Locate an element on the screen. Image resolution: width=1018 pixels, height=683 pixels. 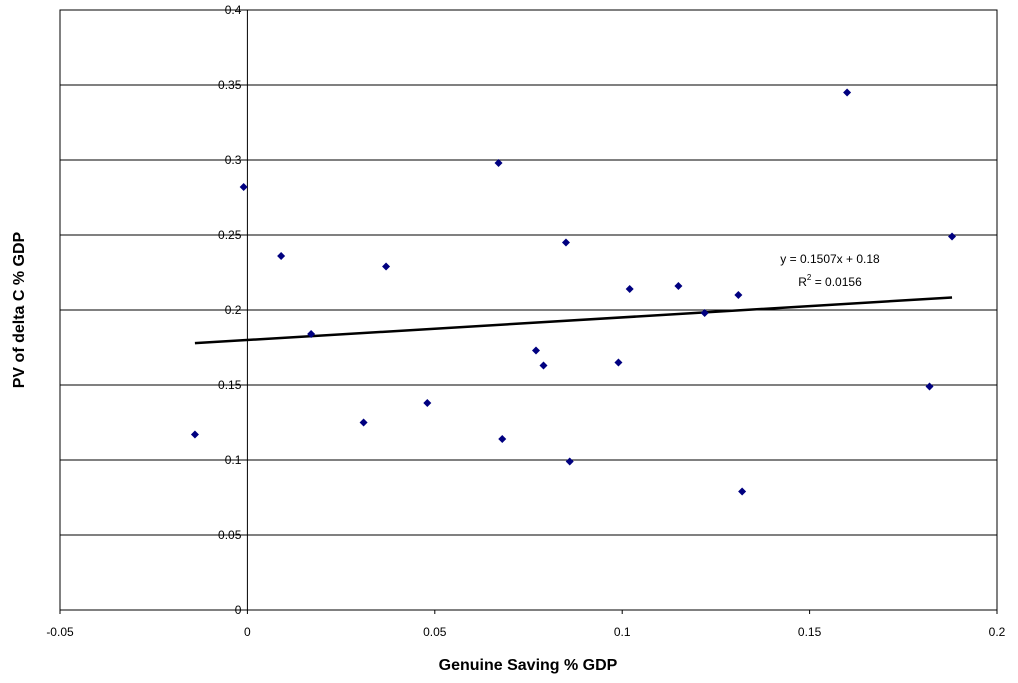
x-tick-labels: -0.05 0 0.05 0.1 0.15 0.2 is located at coordinates (525, 632).